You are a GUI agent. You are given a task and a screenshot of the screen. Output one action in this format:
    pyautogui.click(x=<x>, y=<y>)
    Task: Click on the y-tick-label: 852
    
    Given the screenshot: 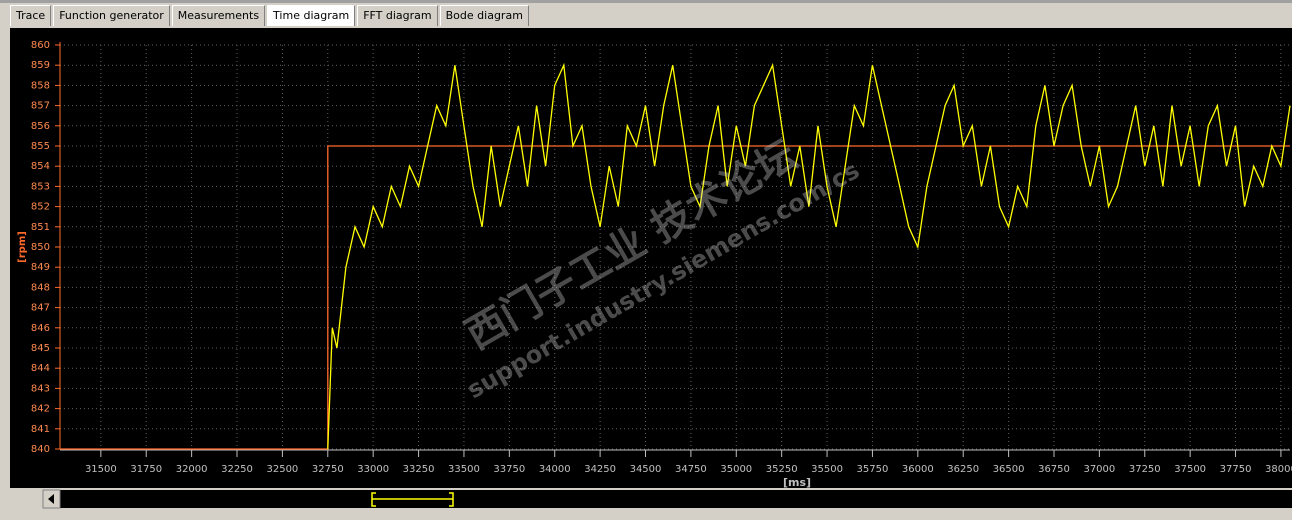 What is the action you would take?
    pyautogui.click(x=40, y=207)
    